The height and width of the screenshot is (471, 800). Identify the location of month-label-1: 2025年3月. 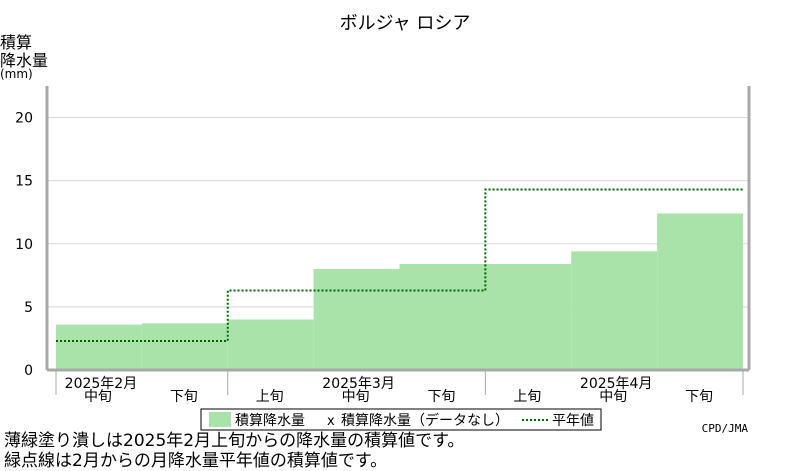
(358, 384).